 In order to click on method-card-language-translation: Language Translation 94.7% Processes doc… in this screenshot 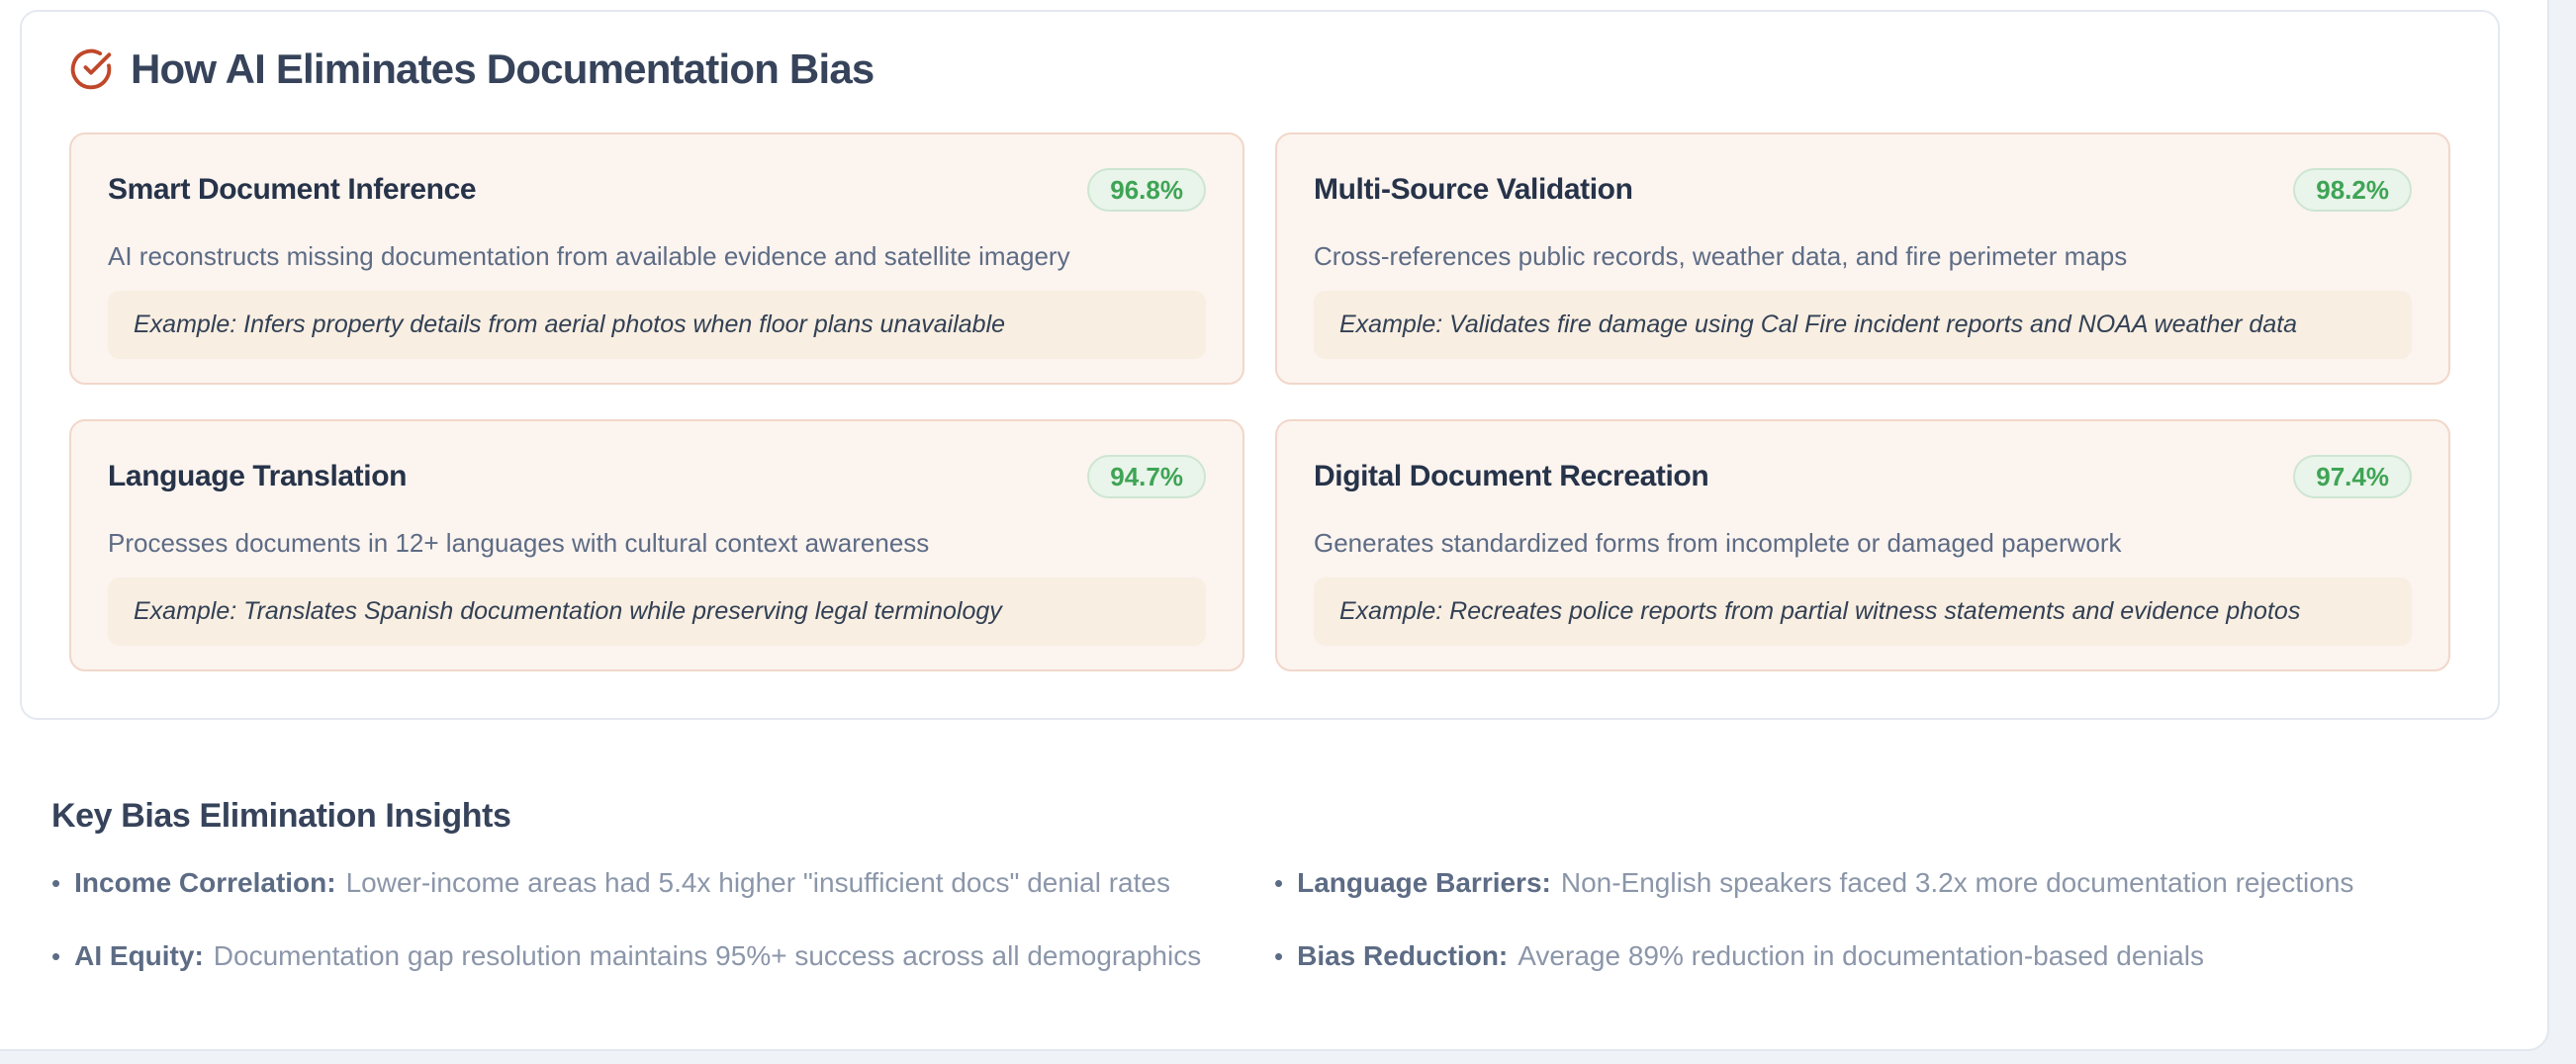, I will do `click(656, 545)`.